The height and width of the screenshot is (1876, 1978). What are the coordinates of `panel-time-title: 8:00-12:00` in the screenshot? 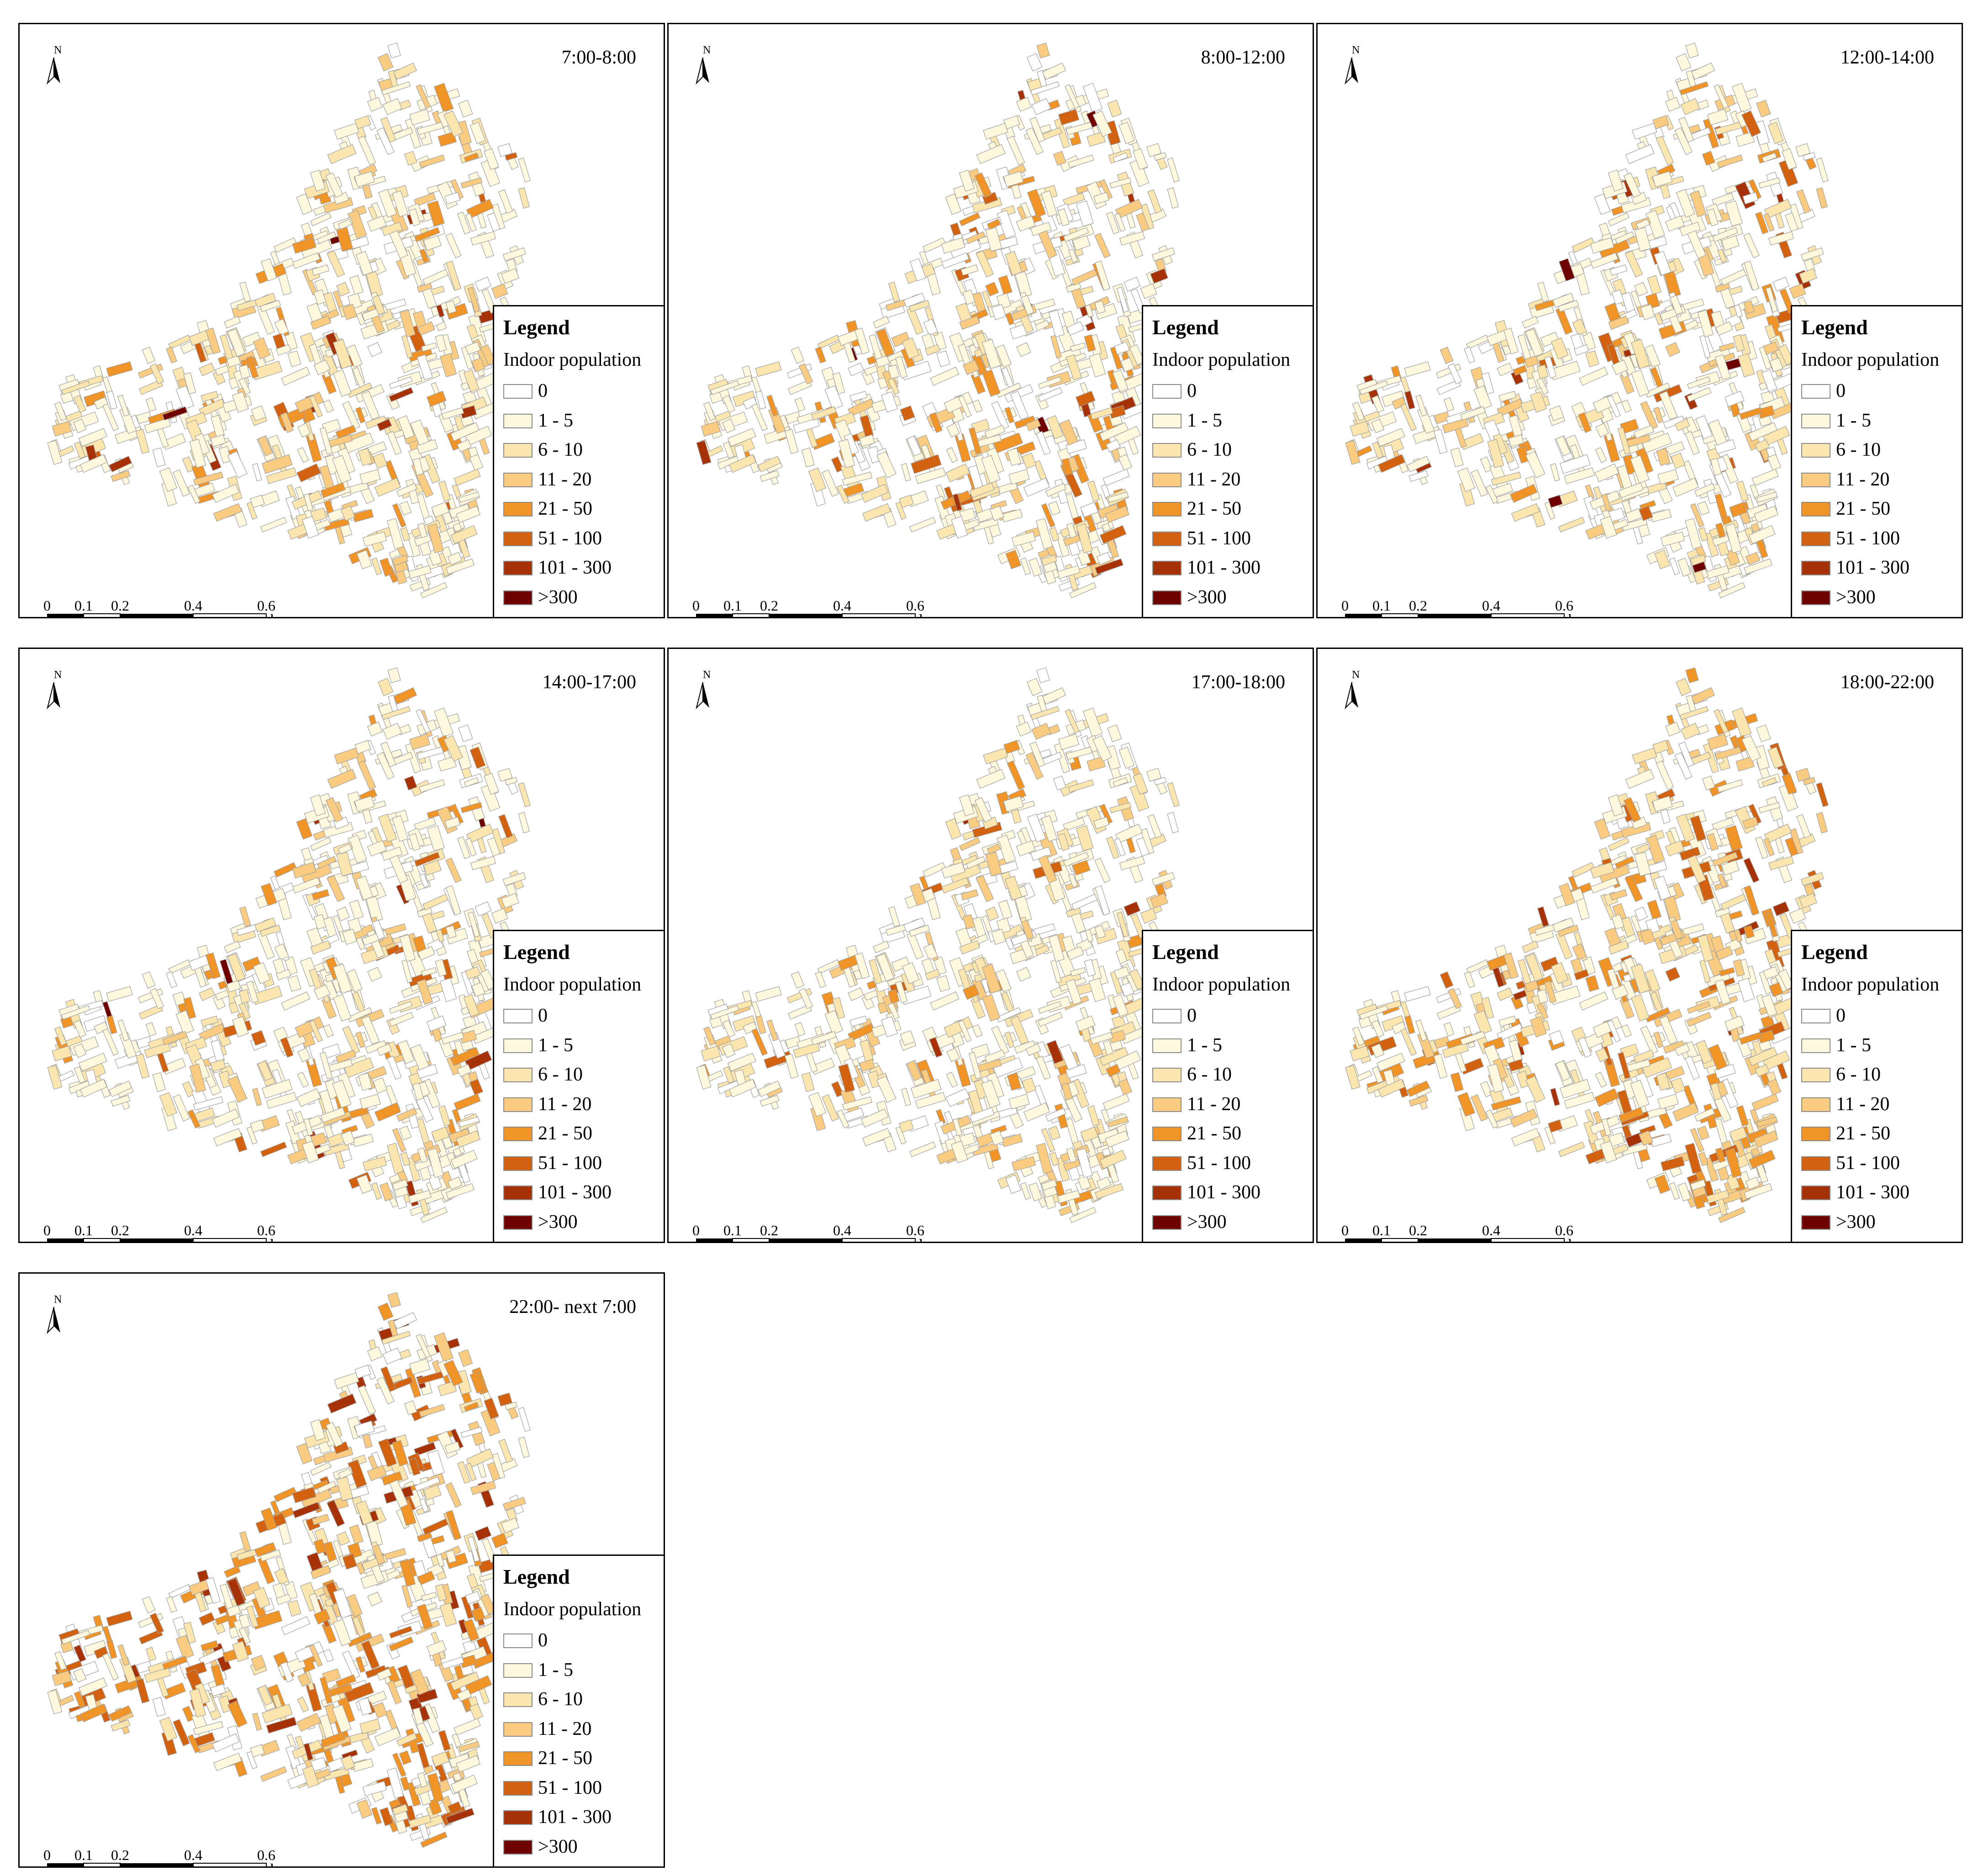 It's located at (1243, 57).